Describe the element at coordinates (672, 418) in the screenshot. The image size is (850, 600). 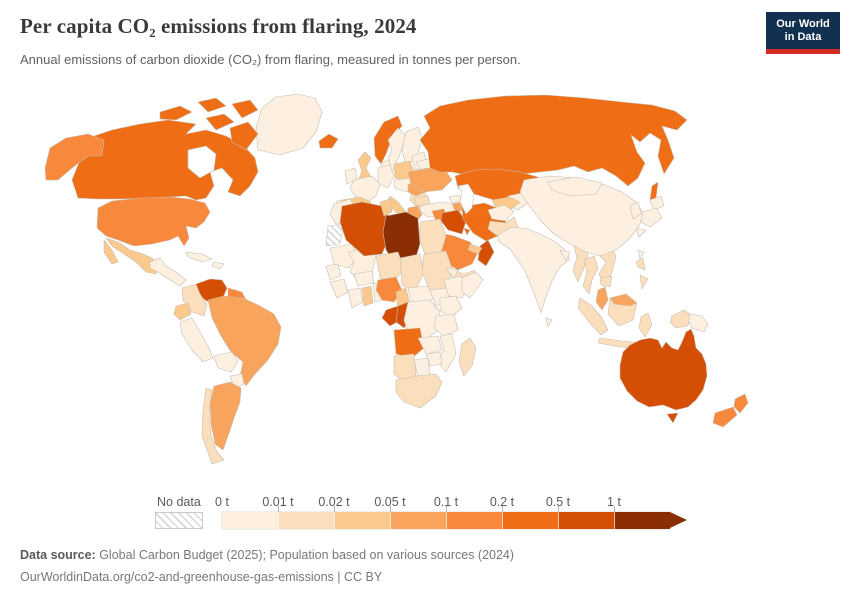
I see `country-tasmania` at that location.